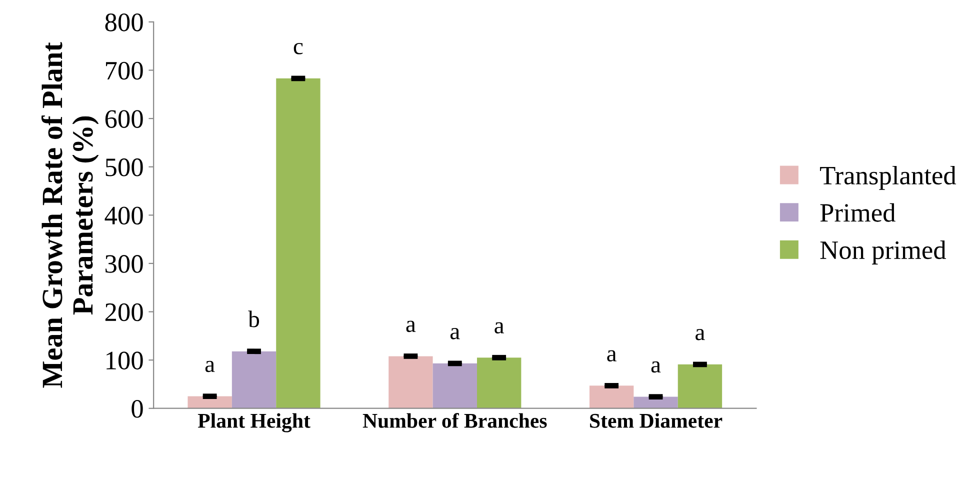 This screenshot has width=972, height=498. I want to click on y-tick-label: 700, so click(124, 71).